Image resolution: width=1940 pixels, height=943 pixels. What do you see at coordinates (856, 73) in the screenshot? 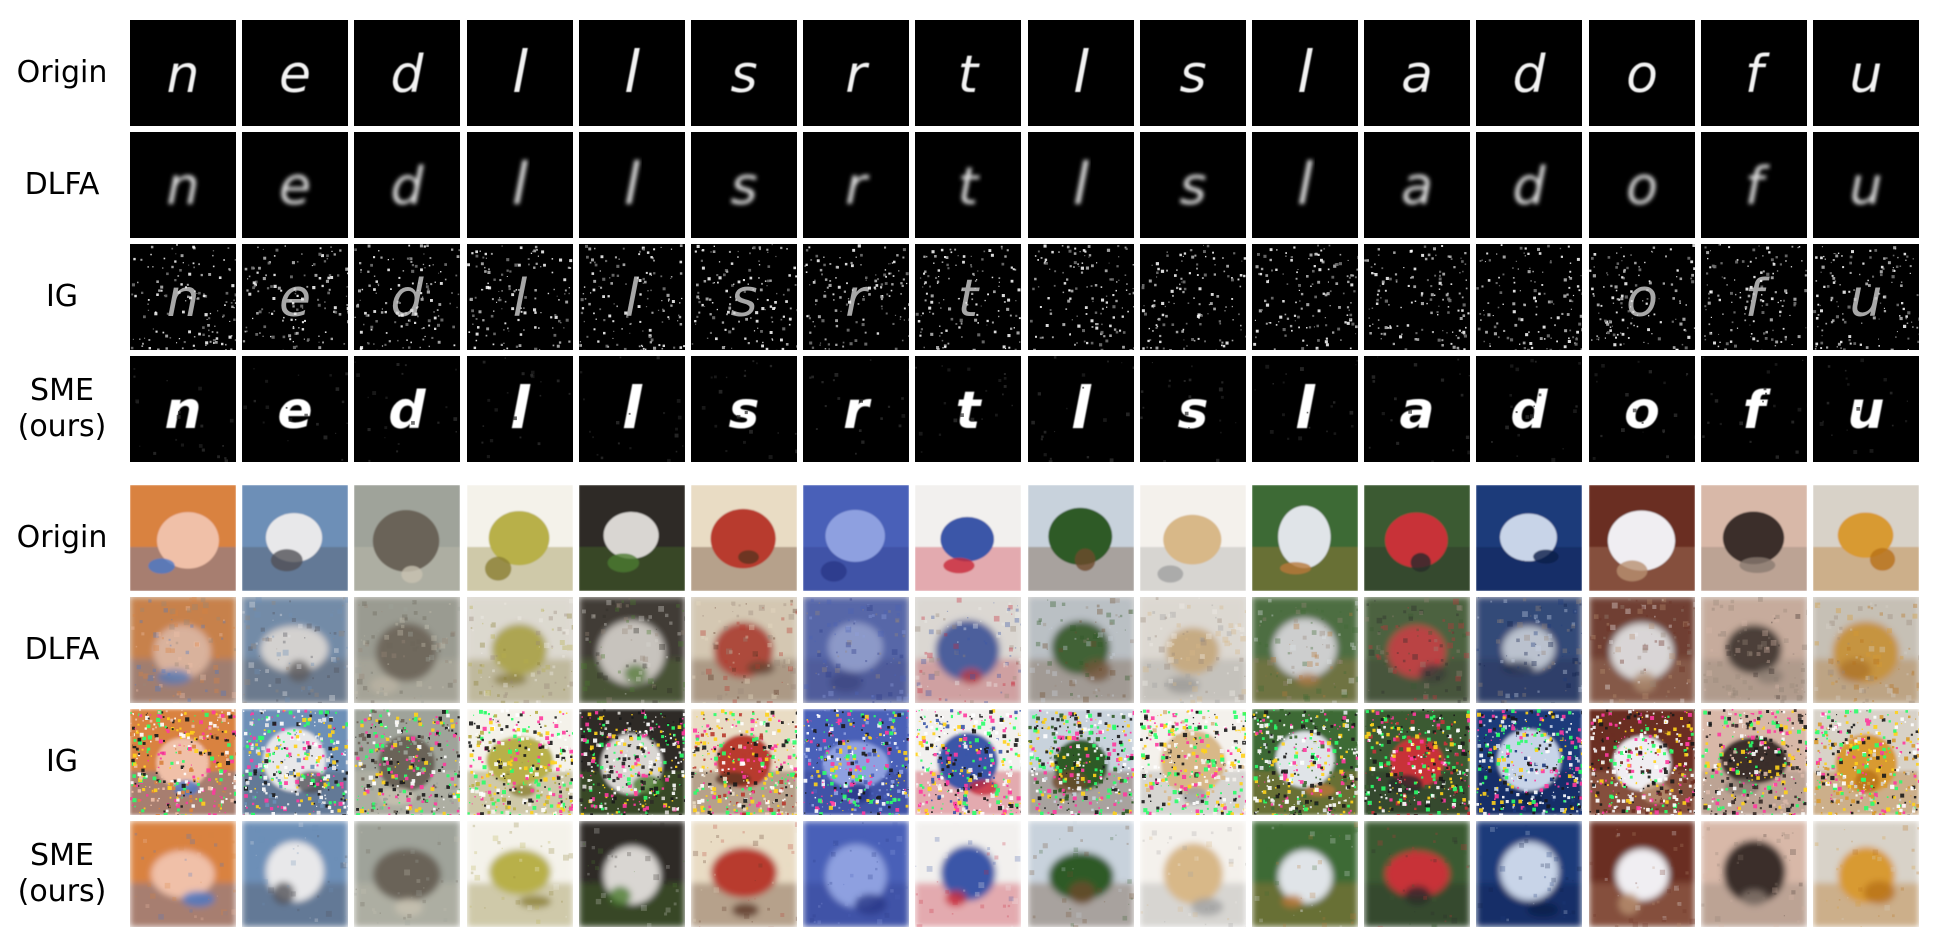
I see `origin-letter-r-tile: r` at bounding box center [856, 73].